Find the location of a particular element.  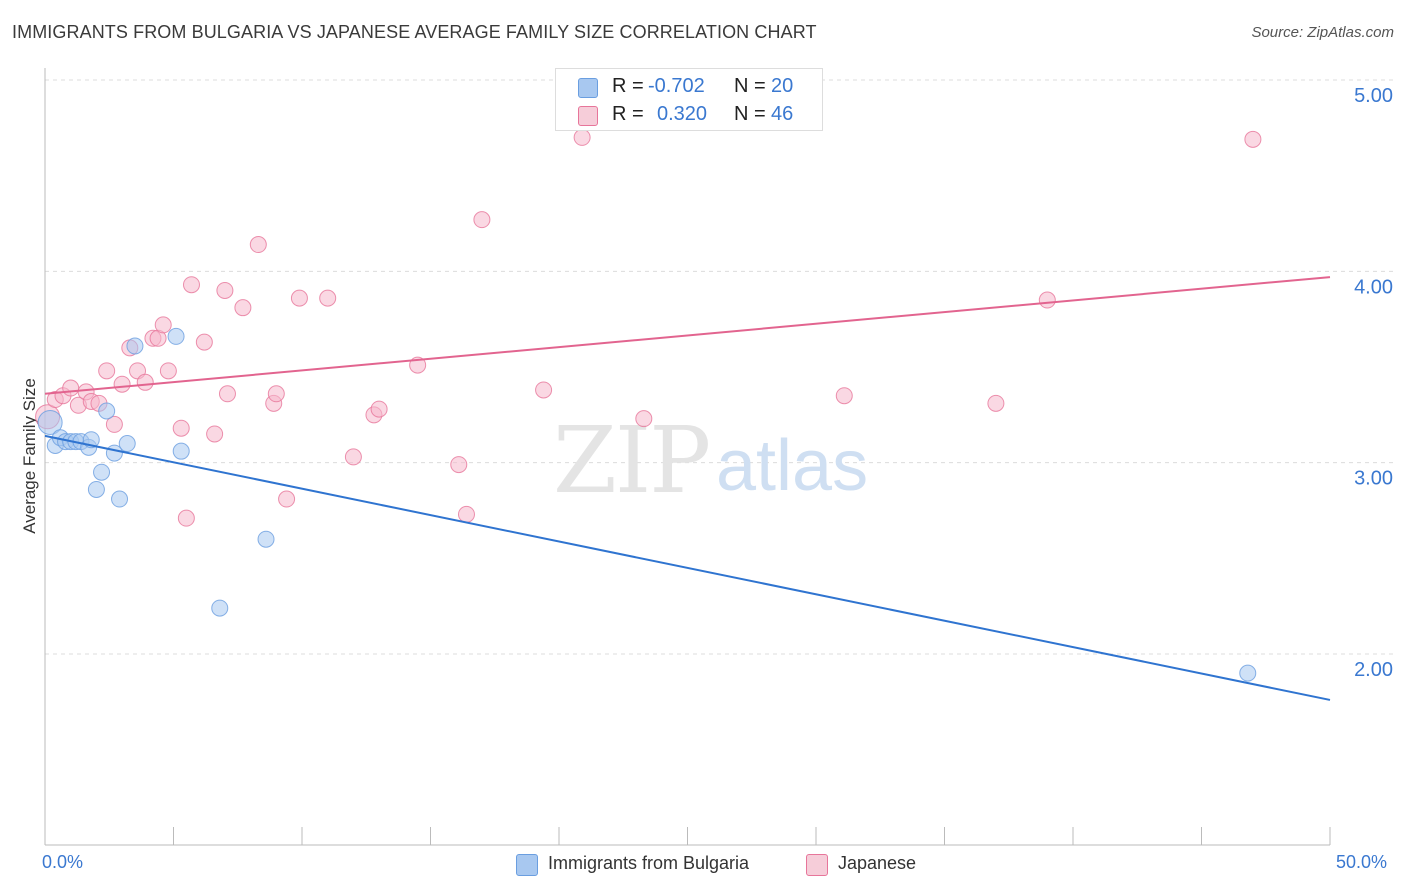

y-tick-labels: 2.00 3.00 4.00 5.00 is located at coordinates (1373, 383).